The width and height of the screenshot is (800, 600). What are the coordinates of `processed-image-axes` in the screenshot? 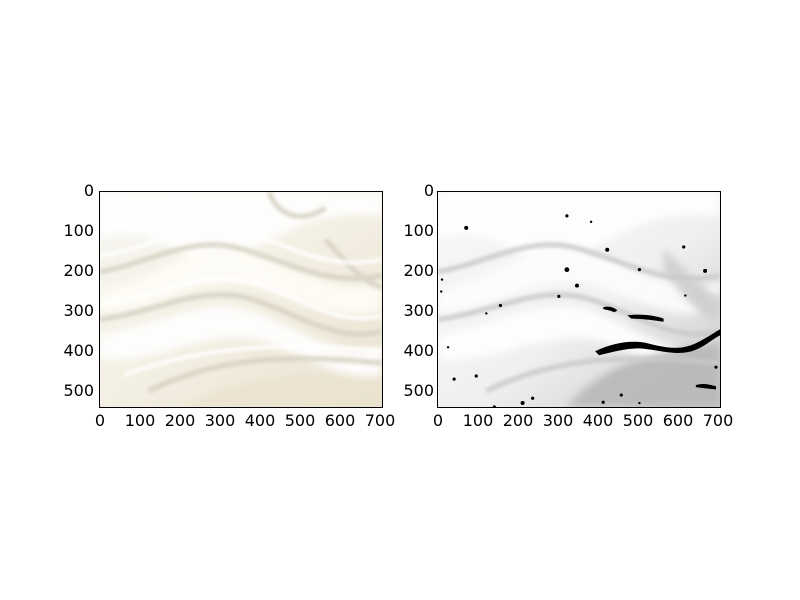 It's located at (579, 299).